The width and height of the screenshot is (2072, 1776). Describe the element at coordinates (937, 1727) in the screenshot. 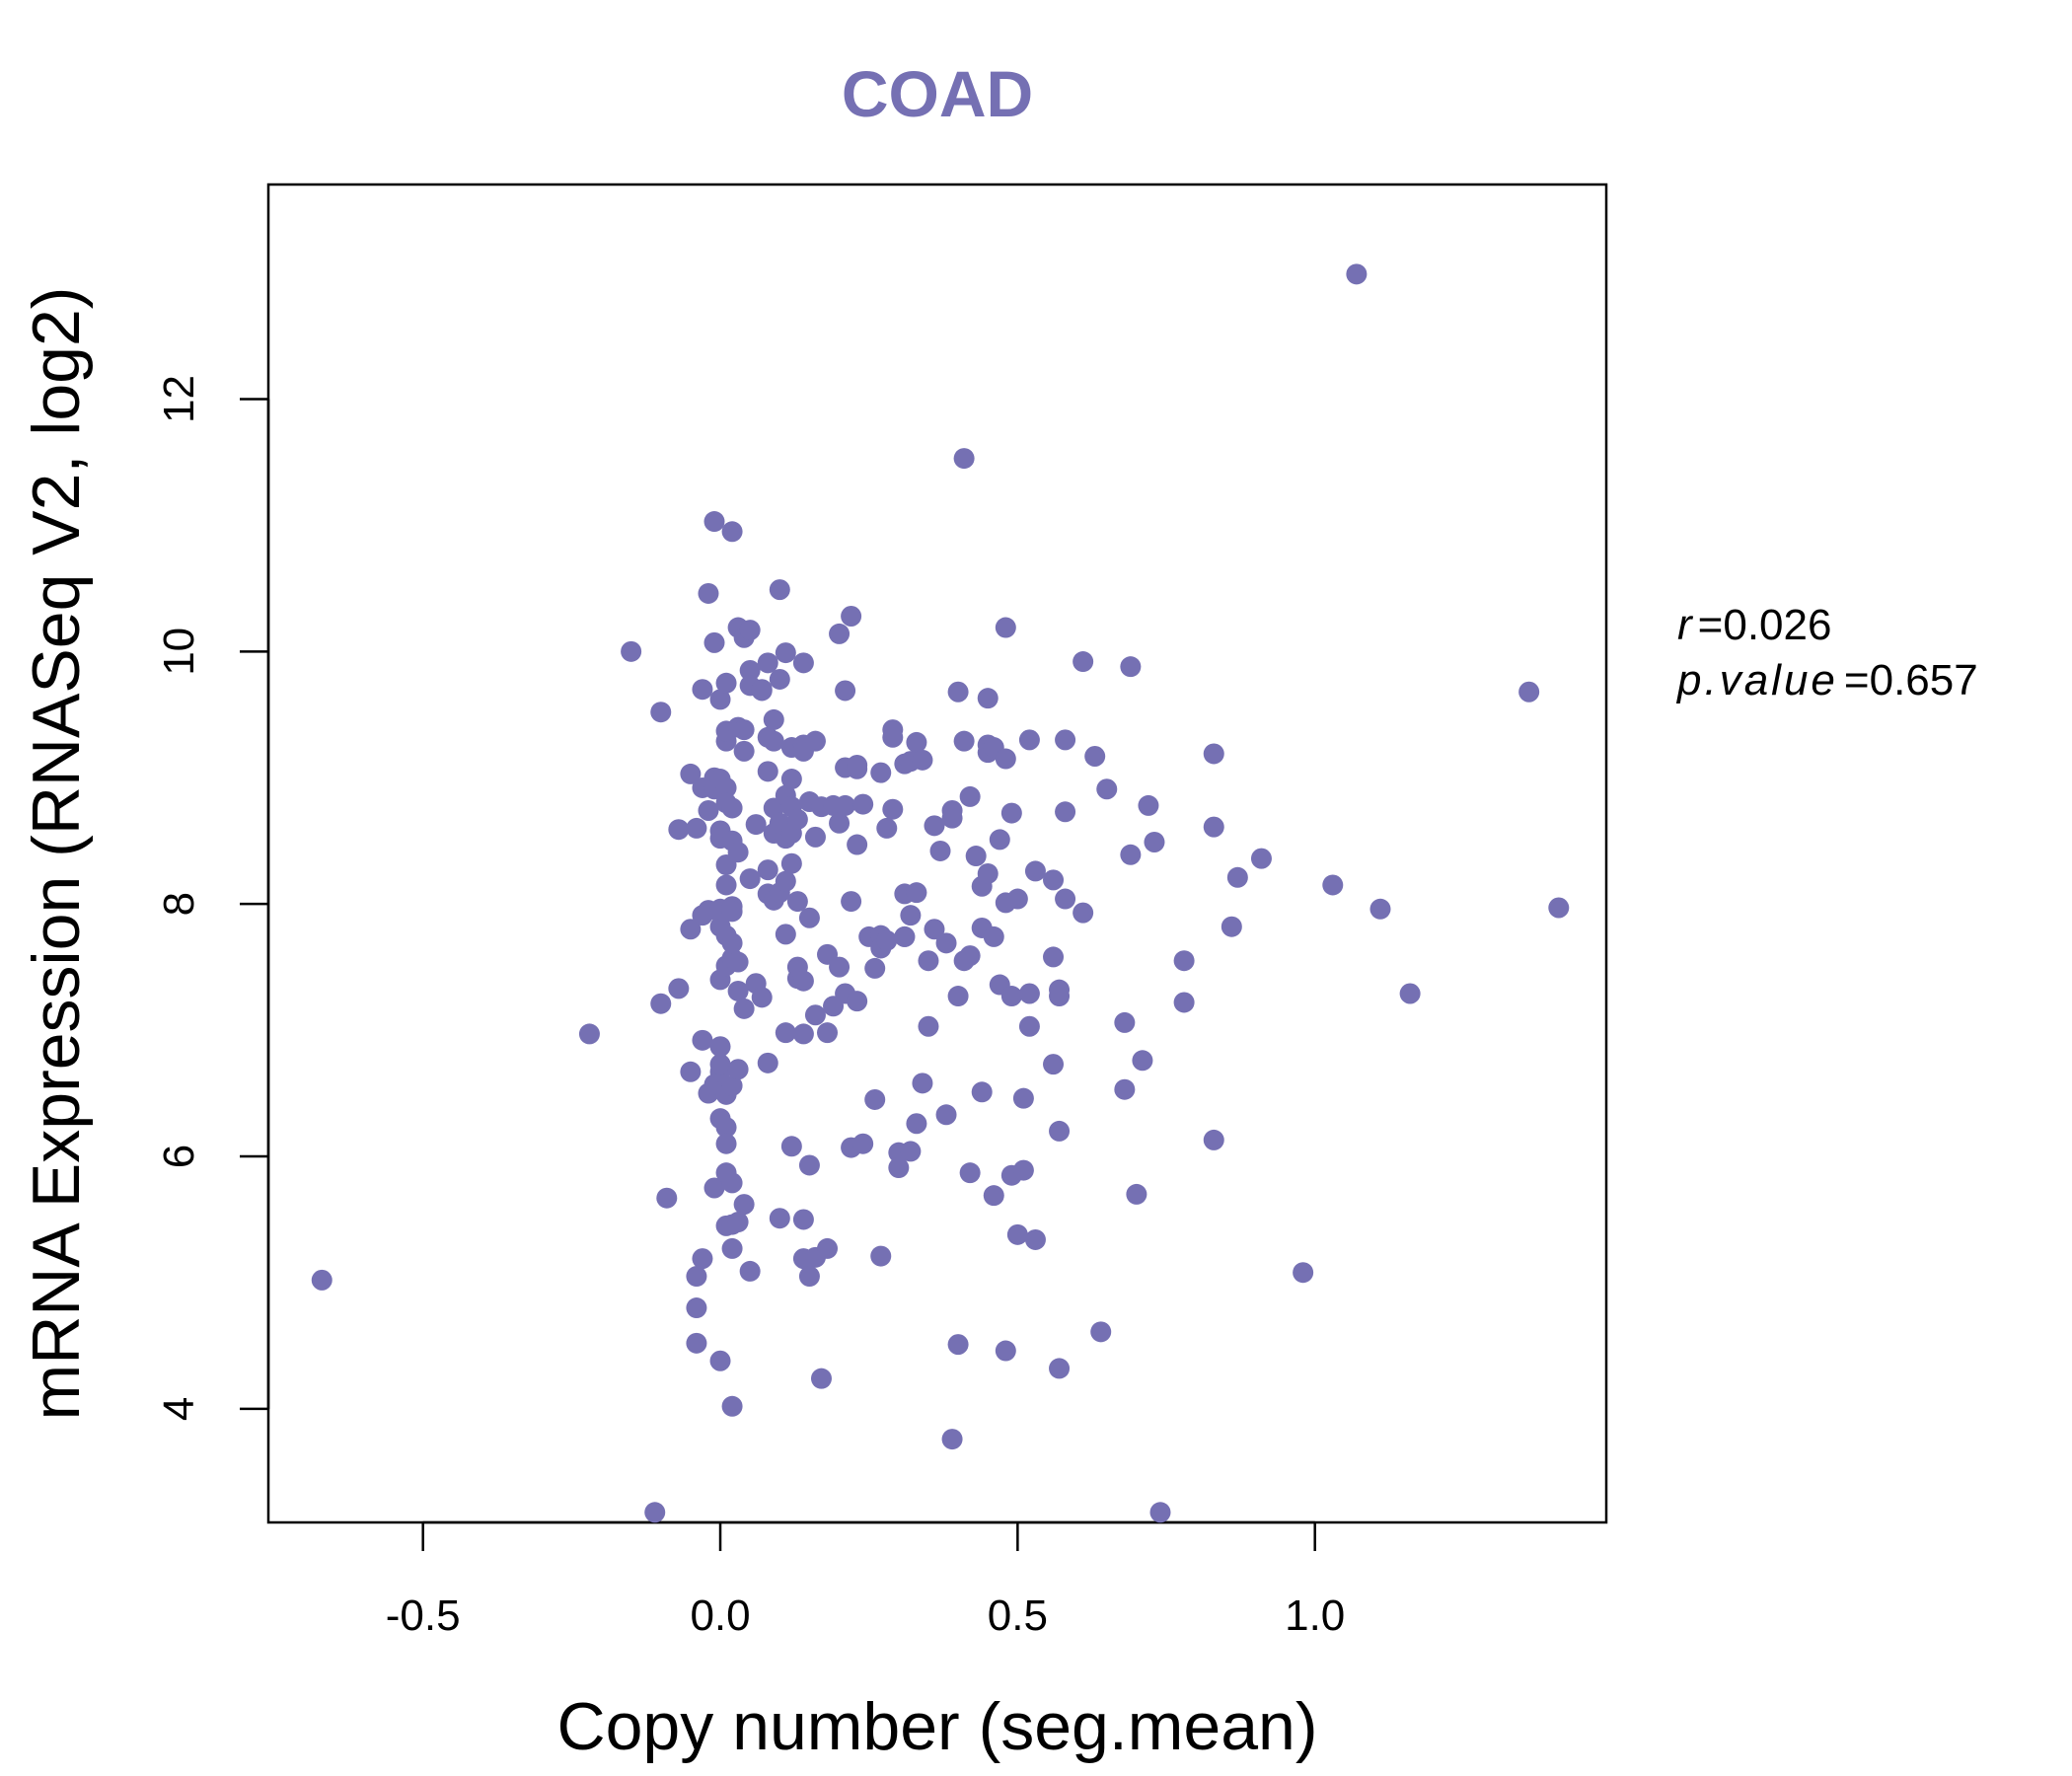

I see `x-axis-label: Copy number (seg.mean)` at that location.